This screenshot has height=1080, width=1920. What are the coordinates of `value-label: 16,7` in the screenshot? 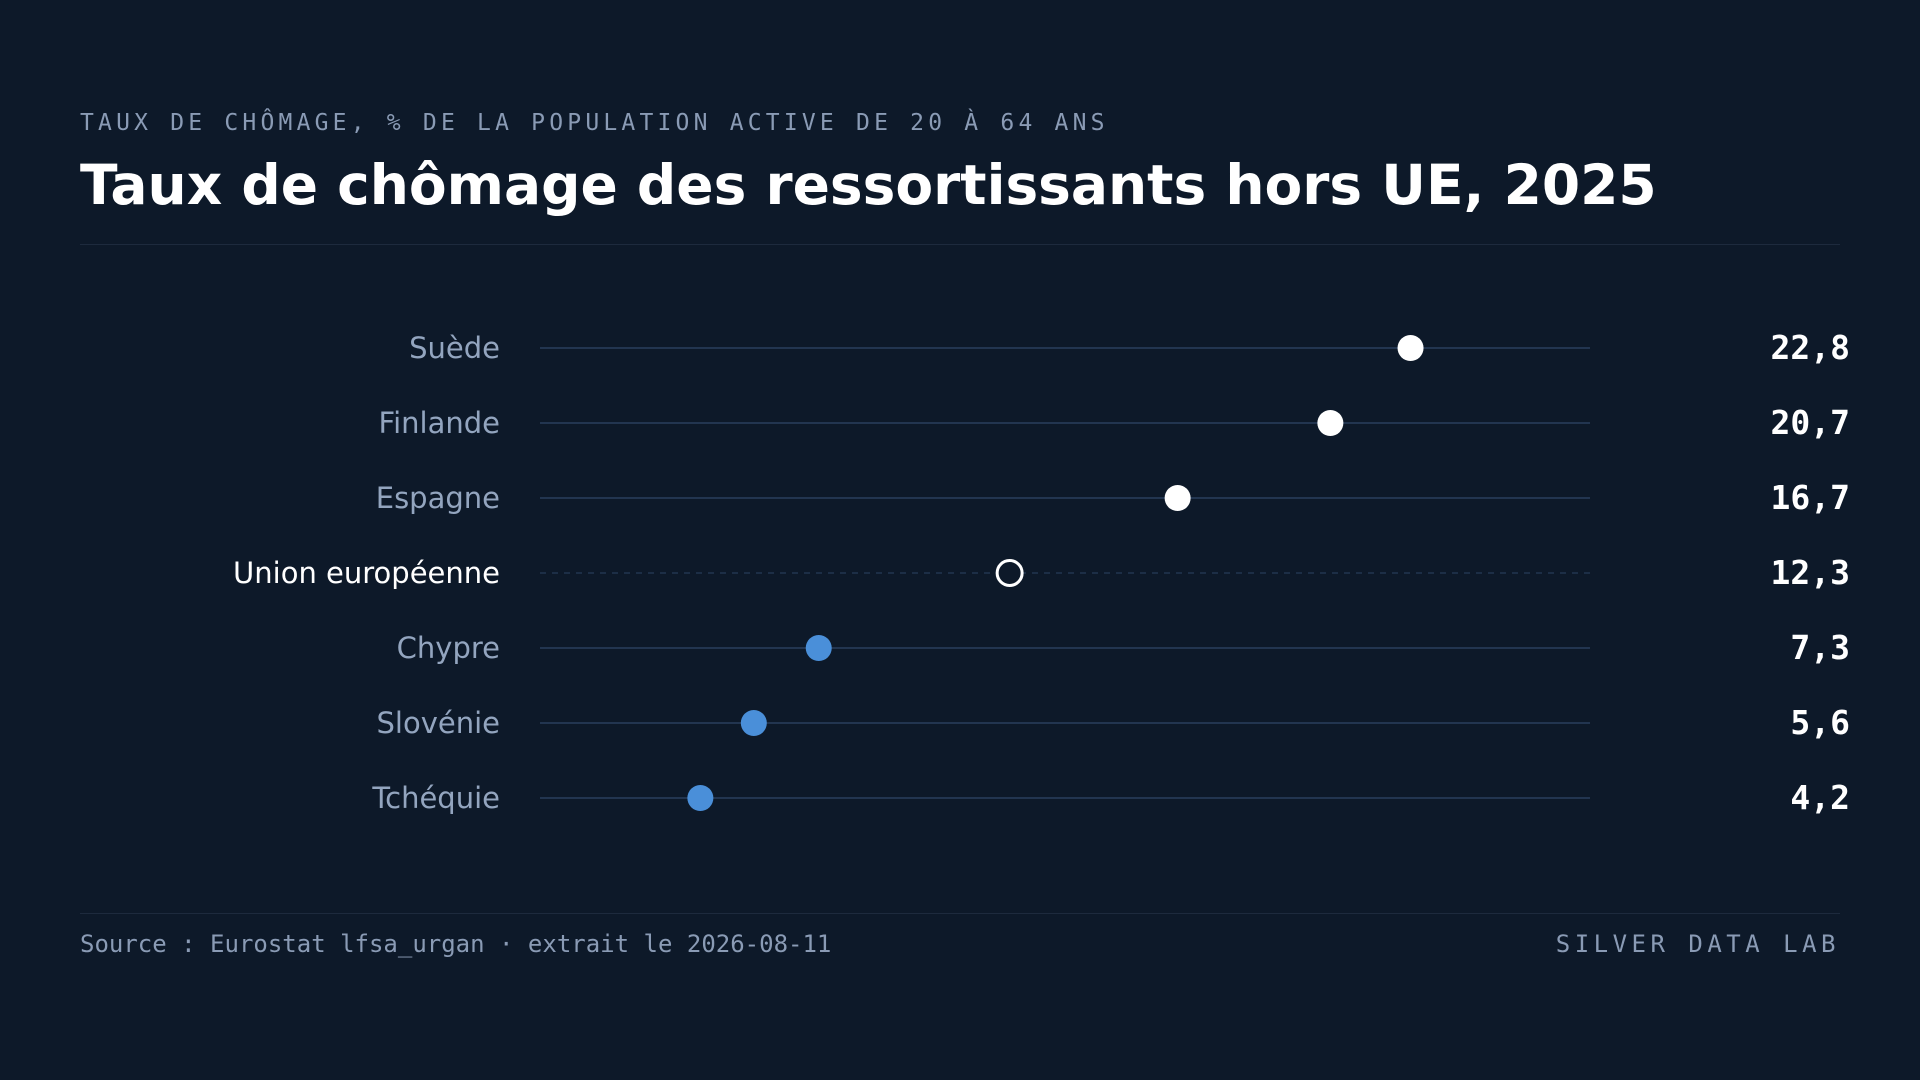 It's located at (1810, 497).